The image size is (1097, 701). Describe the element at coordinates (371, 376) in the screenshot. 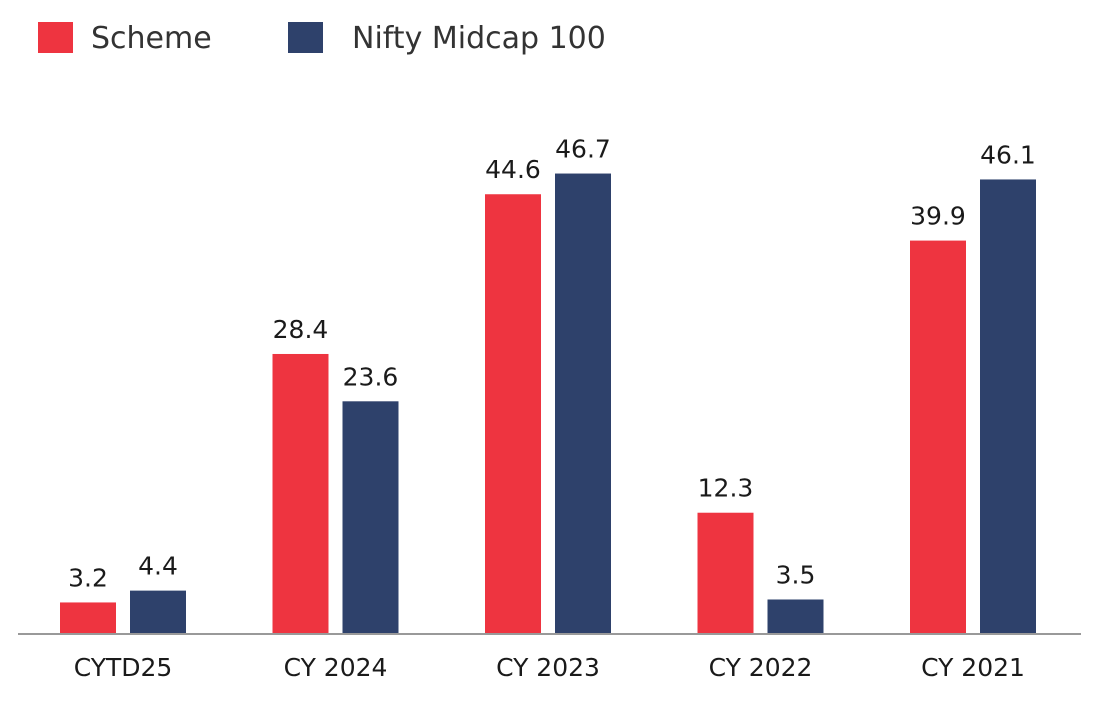

I see `data-label-nifty-midcap-100-cy-2024: 23.6` at that location.